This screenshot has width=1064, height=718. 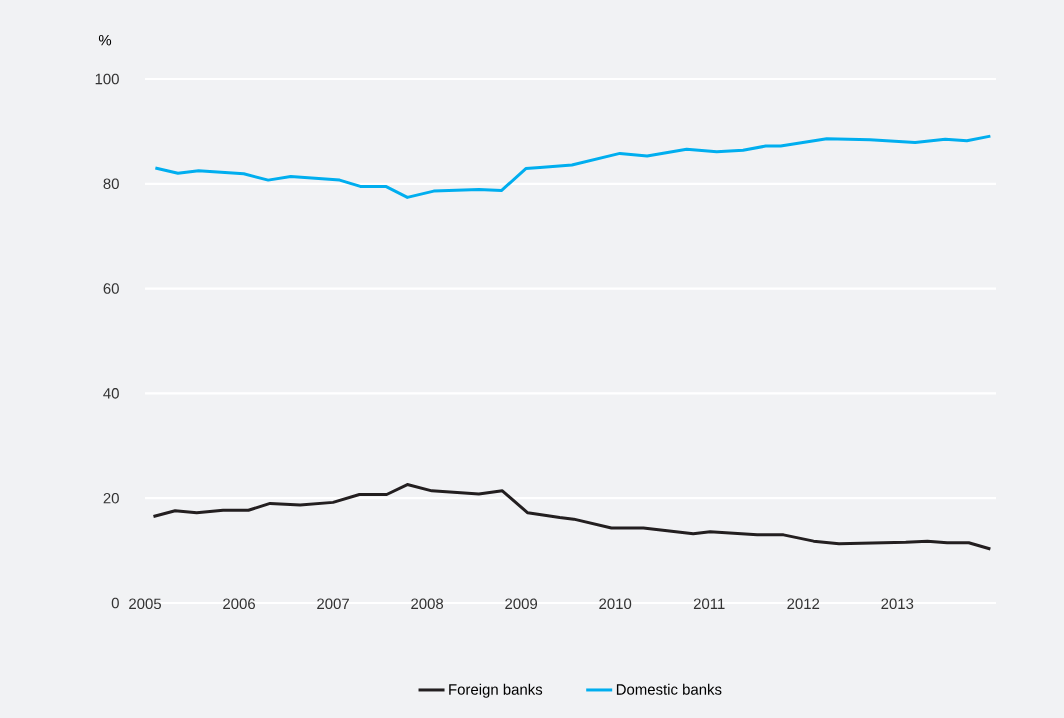 What do you see at coordinates (615, 604) in the screenshot?
I see `x-tick-label: 2010` at bounding box center [615, 604].